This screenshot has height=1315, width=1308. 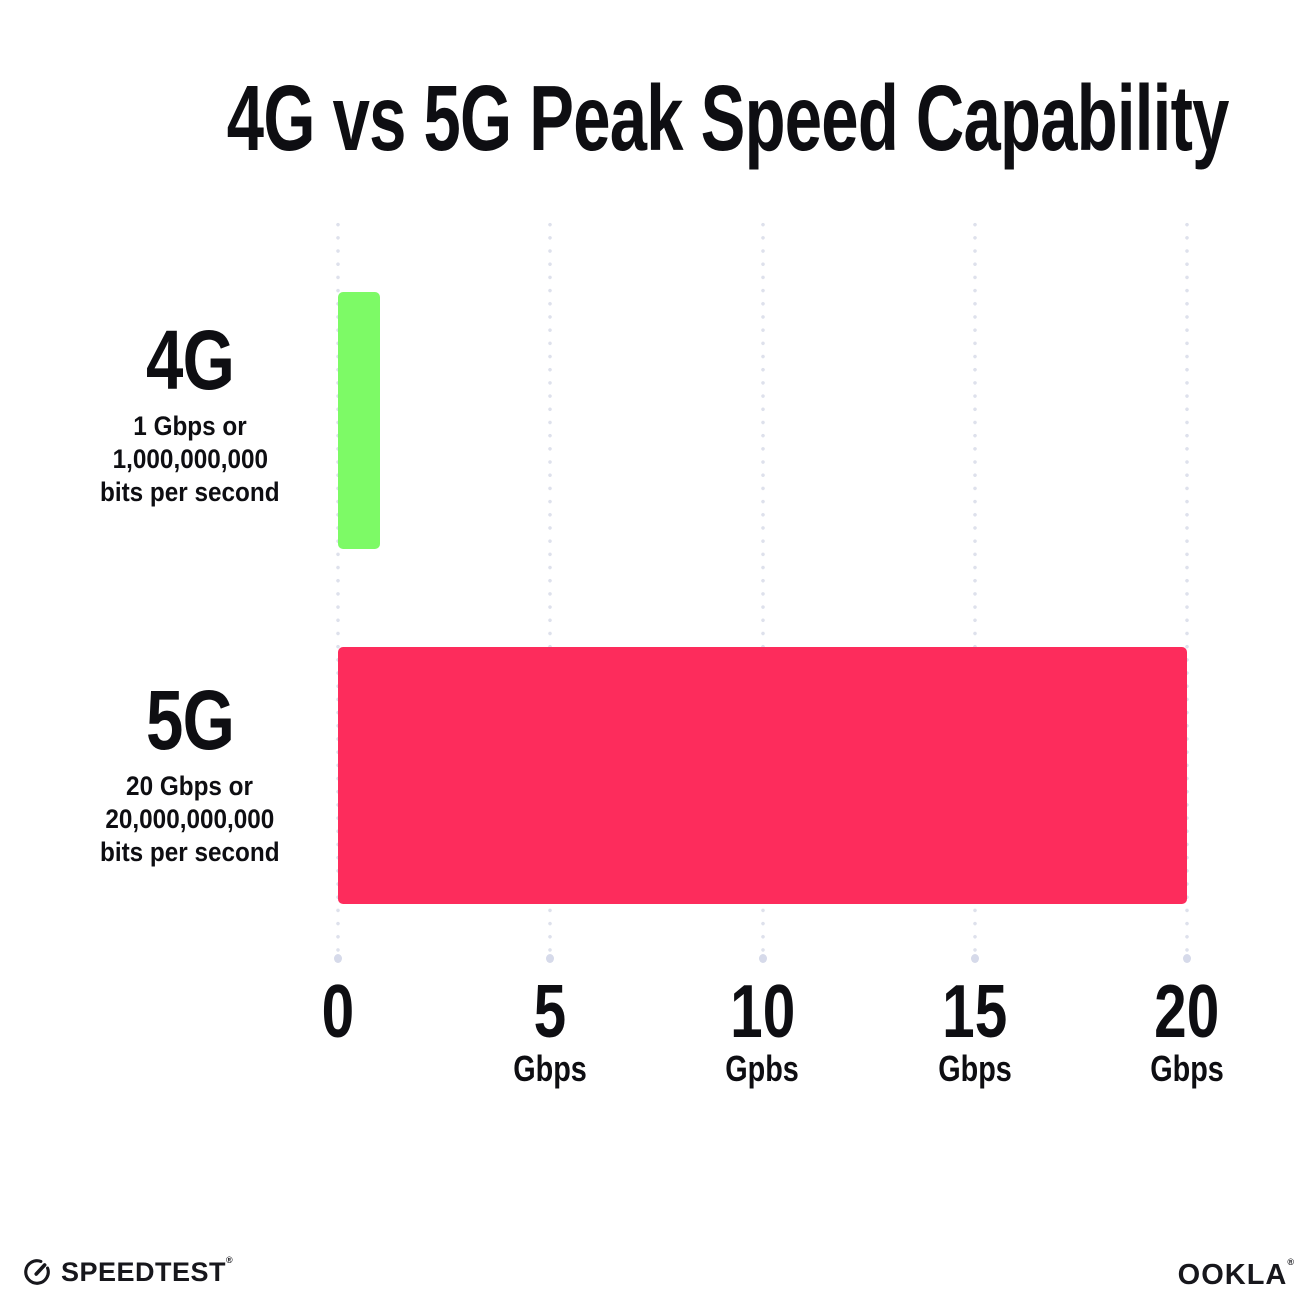 What do you see at coordinates (974, 1068) in the screenshot?
I see `x-tick-unit-15: Gbps` at bounding box center [974, 1068].